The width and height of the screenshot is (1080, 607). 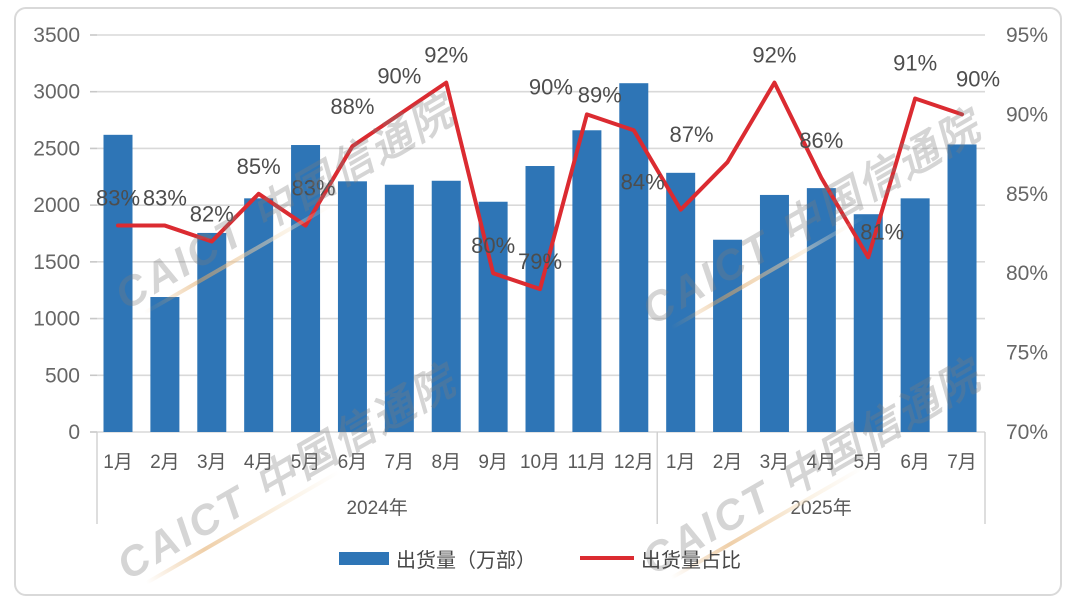 What do you see at coordinates (1027, 353) in the screenshot?
I see `right-axis-tick-label: 75%` at bounding box center [1027, 353].